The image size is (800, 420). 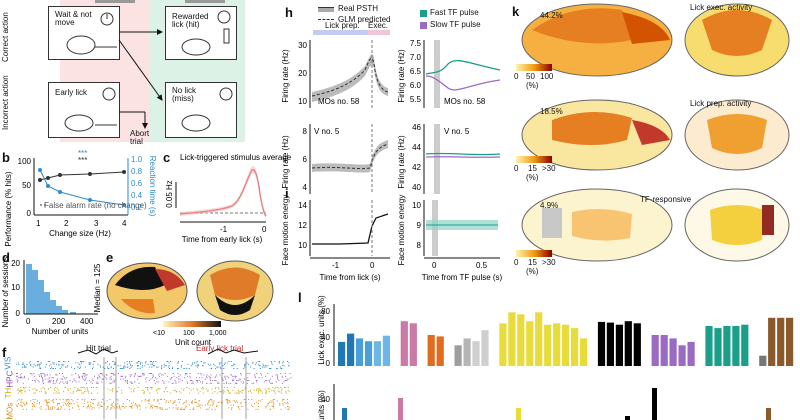 I want to click on lick-icon, so click(x=90, y=109).